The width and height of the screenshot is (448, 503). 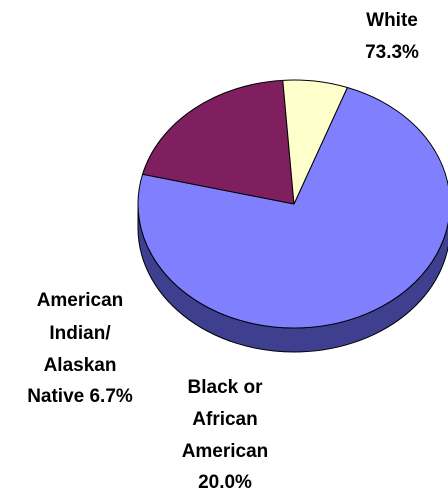 I want to click on label-black-line-3: American, so click(x=225, y=451).